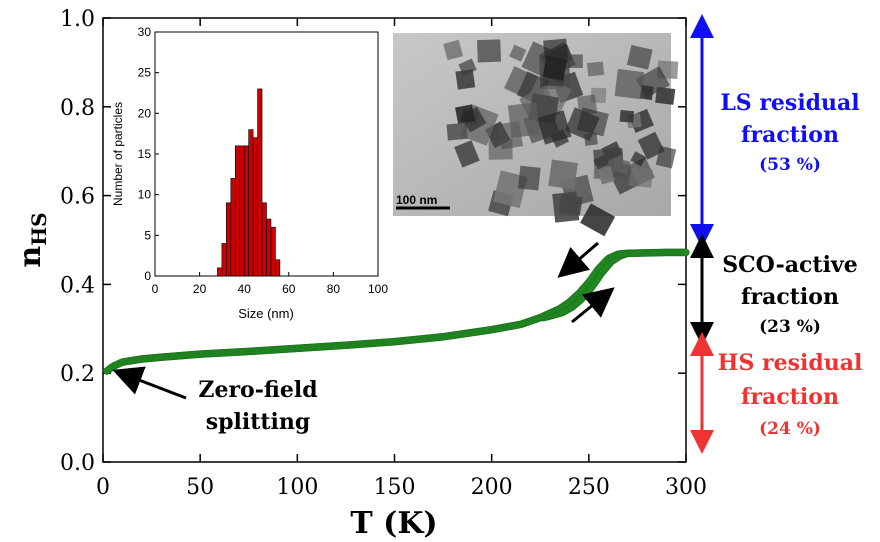  Describe the element at coordinates (790, 165) in the screenshot. I see `ls-label-percent: (53 %)` at that location.